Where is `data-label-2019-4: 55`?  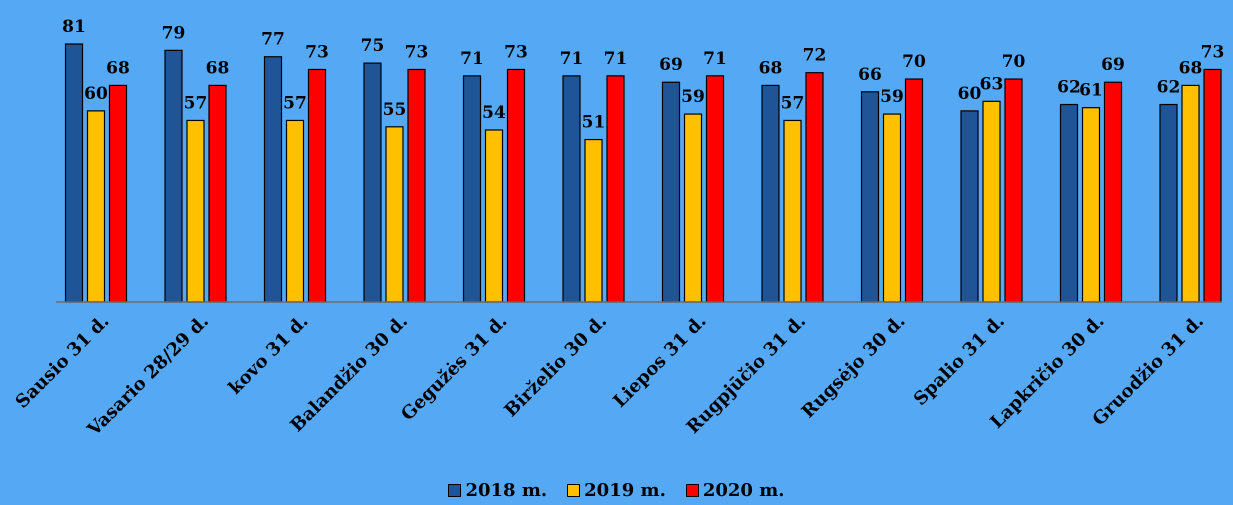 data-label-2019-4: 55 is located at coordinates (395, 110).